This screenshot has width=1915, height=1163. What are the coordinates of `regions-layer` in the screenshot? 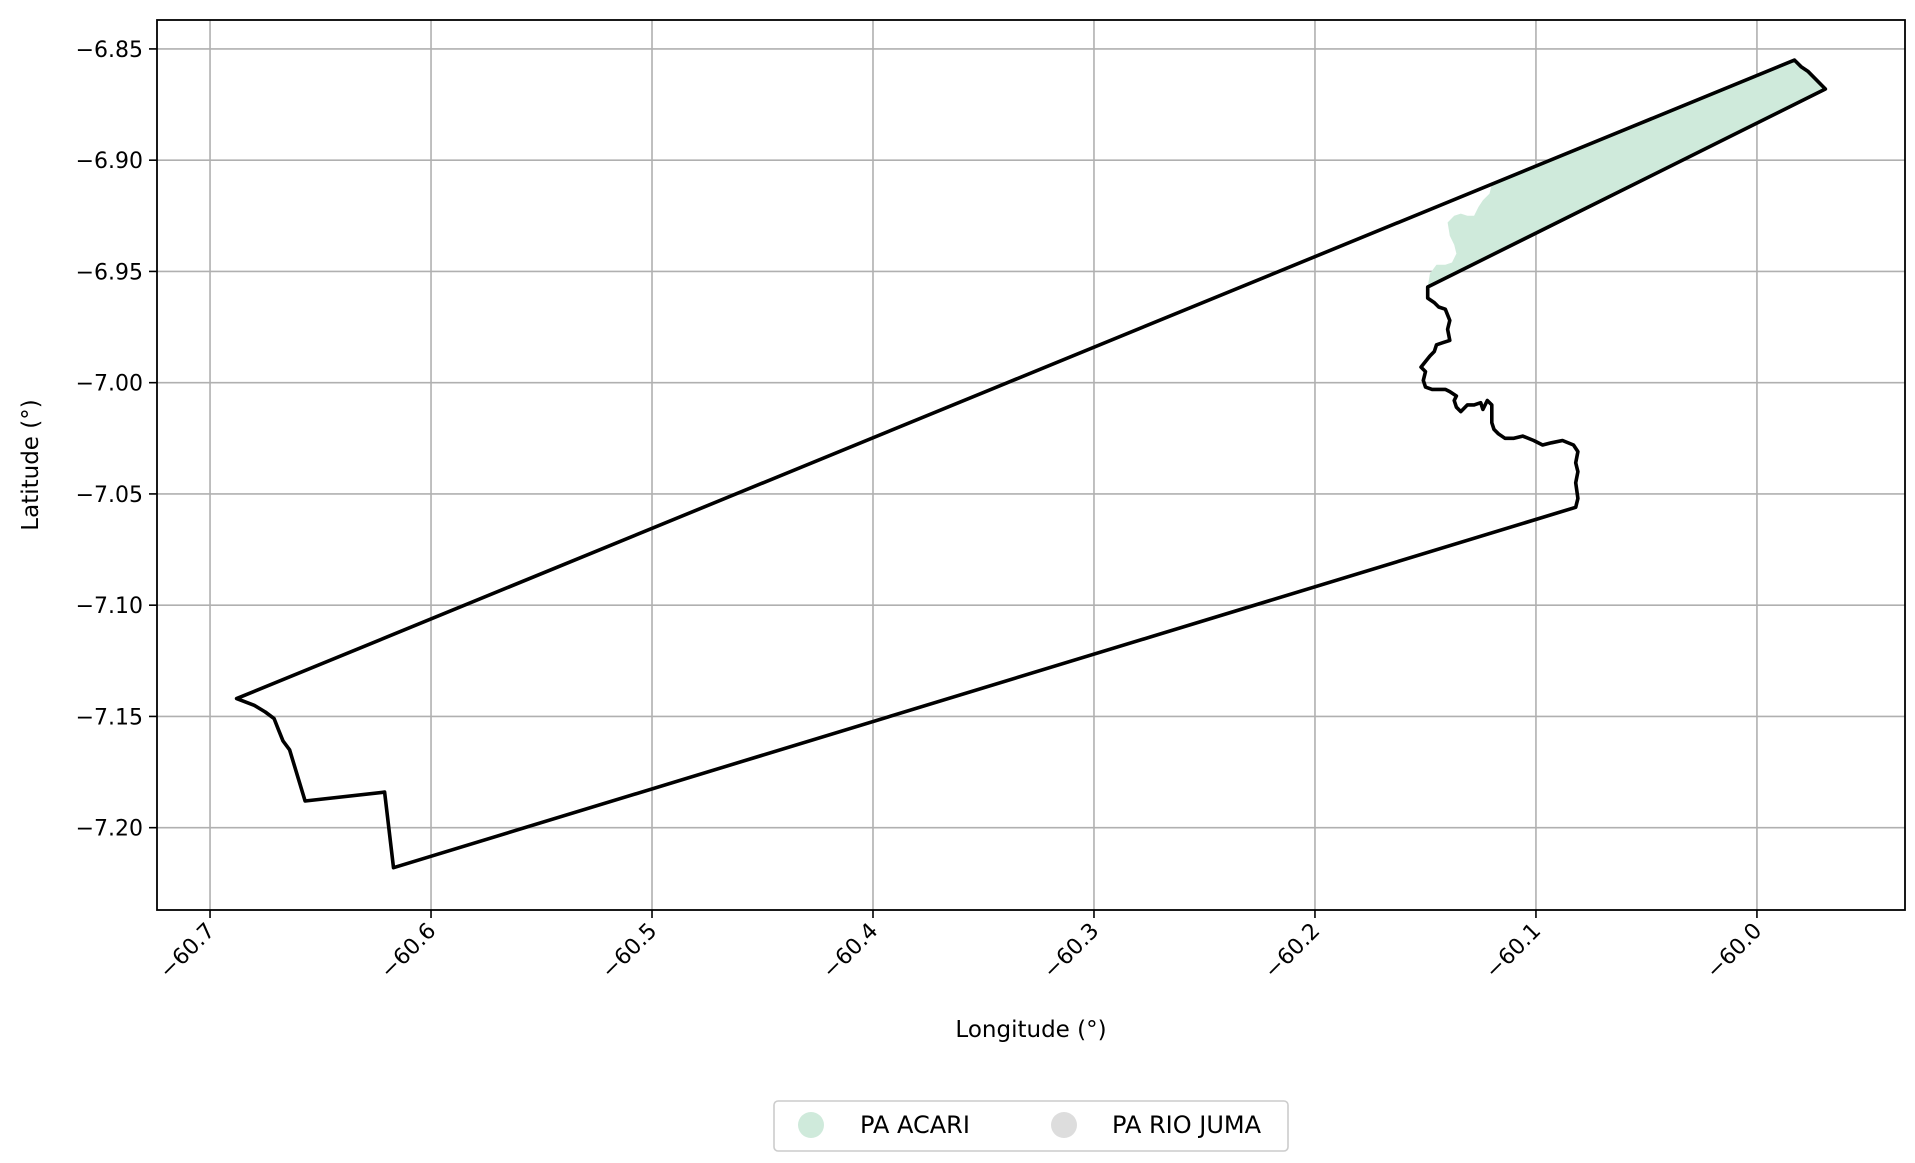 It's located at (1626, 173).